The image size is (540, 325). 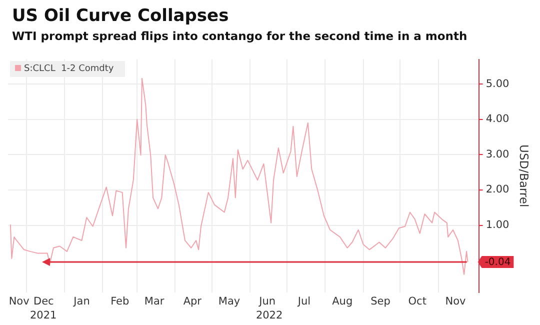 What do you see at coordinates (267, 301) in the screenshot?
I see `x-tick-label: Jun` at bounding box center [267, 301].